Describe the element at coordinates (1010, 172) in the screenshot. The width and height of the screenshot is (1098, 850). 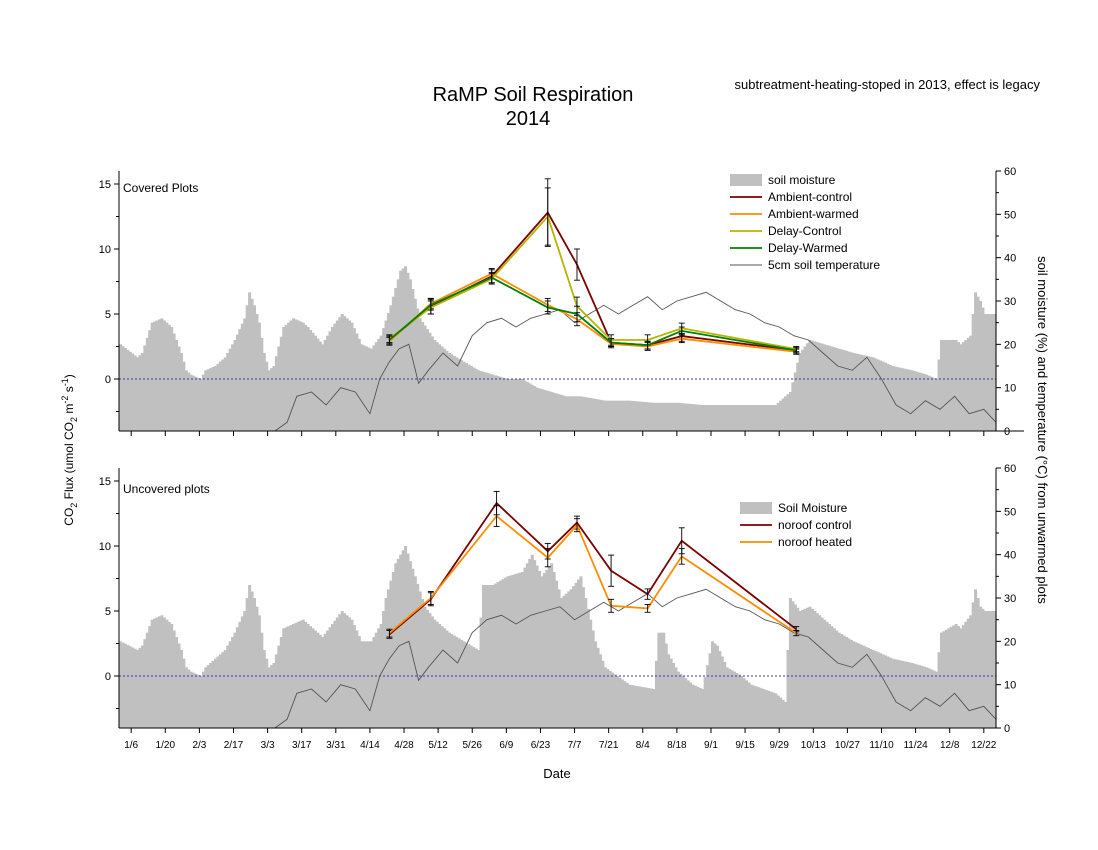
I see `y-tick-label-right: 60` at that location.